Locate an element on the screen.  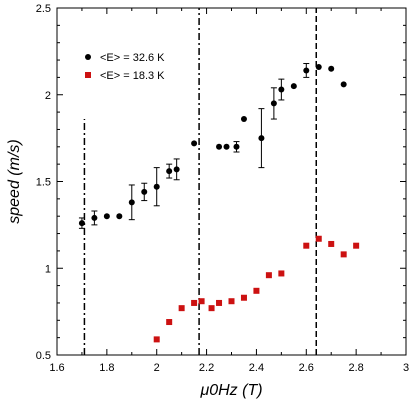
x-tick-label: 1.8 is located at coordinates (106, 368).